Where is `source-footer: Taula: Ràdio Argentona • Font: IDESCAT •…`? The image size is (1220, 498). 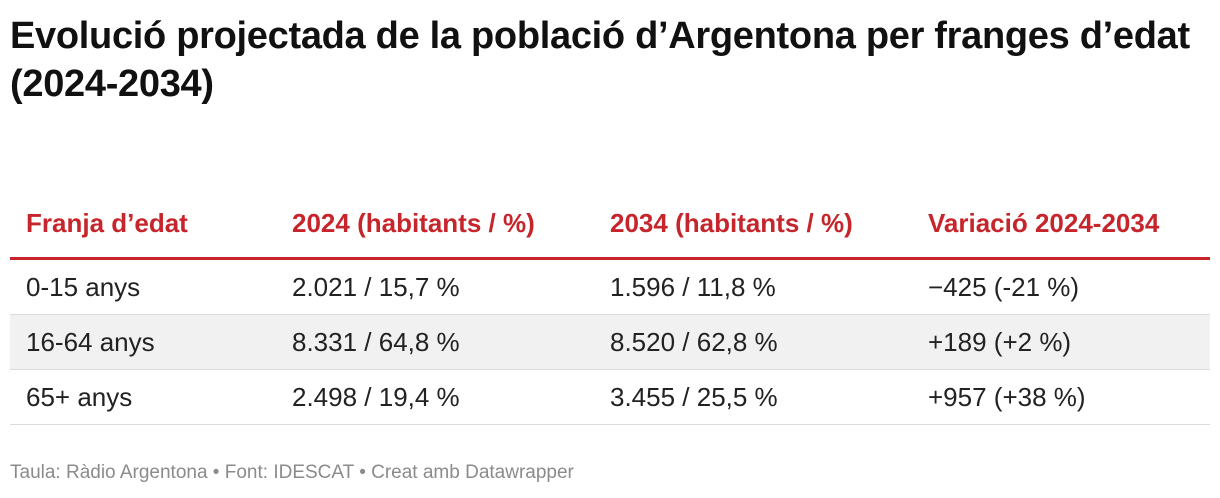 source-footer: Taula: Ràdio Argentona • Font: IDESCAT •… is located at coordinates (292, 472).